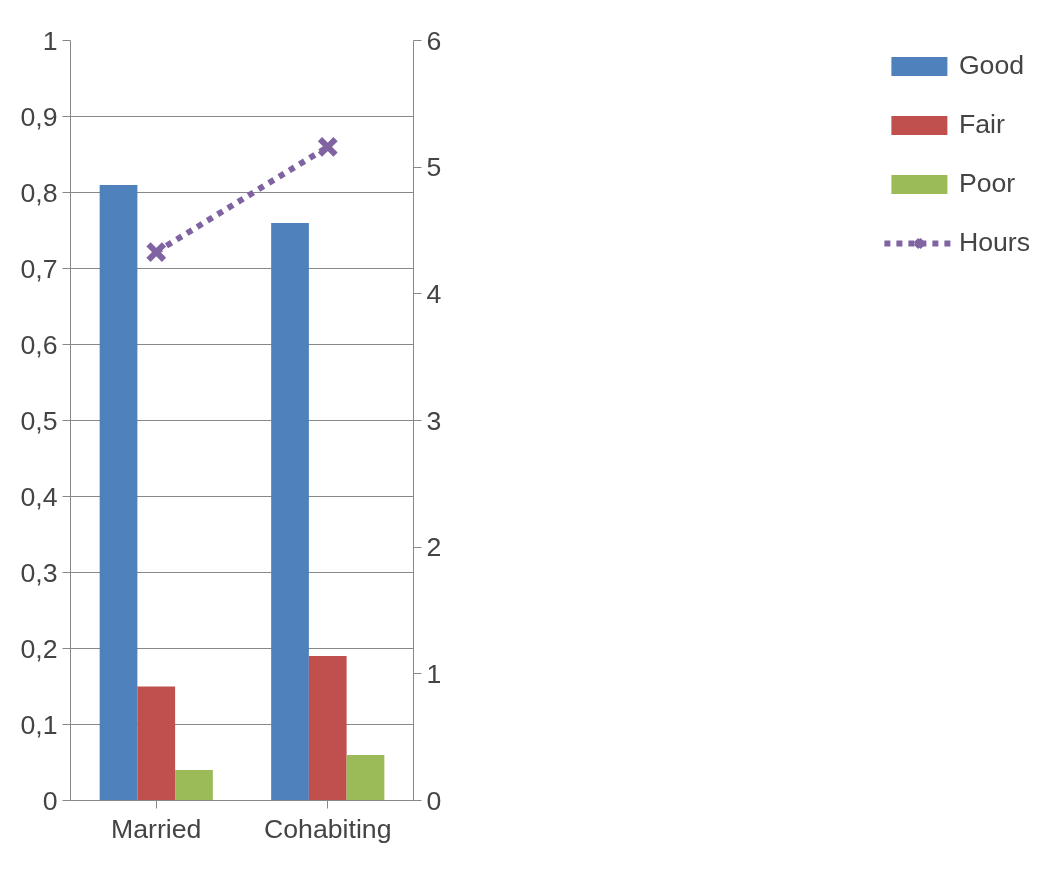 This screenshot has height=886, width=1050. What do you see at coordinates (981, 124) in the screenshot?
I see `legend-label: Fair` at bounding box center [981, 124].